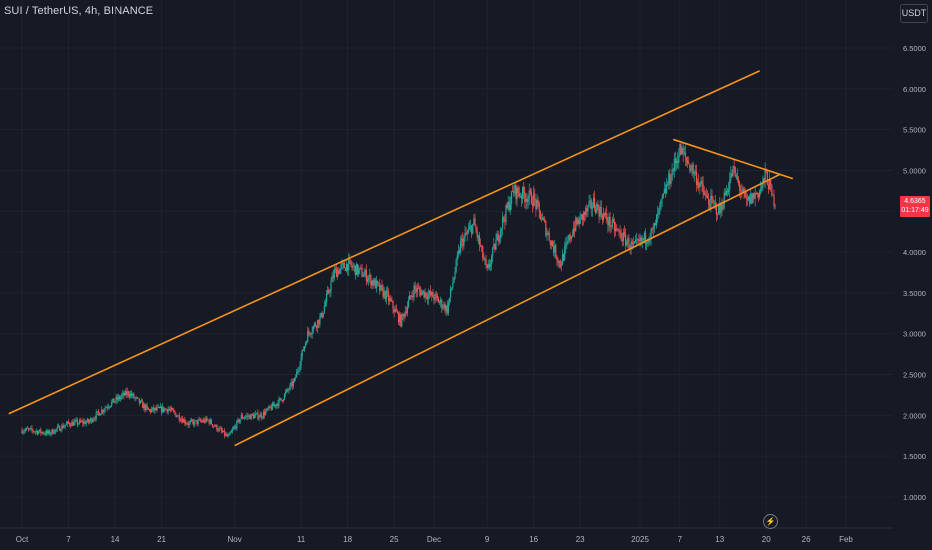 Image resolution: width=932 pixels, height=550 pixels. What do you see at coordinates (915, 210) in the screenshot?
I see `bar-countdown: 01:17:49` at bounding box center [915, 210].